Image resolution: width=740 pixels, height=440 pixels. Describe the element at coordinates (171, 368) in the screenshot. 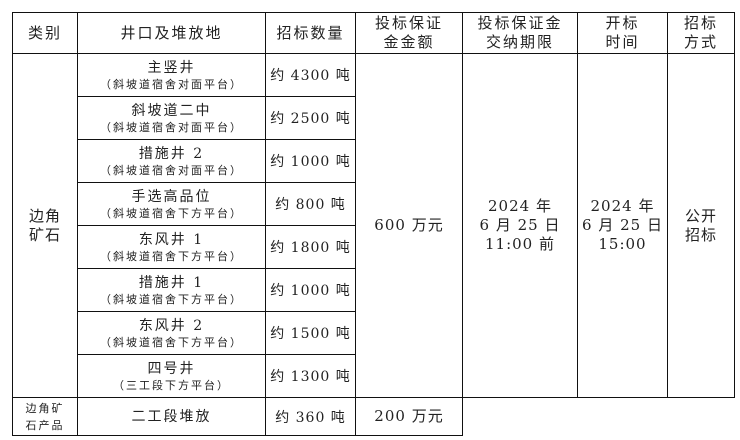

I see `well-name: 四号井` at that location.